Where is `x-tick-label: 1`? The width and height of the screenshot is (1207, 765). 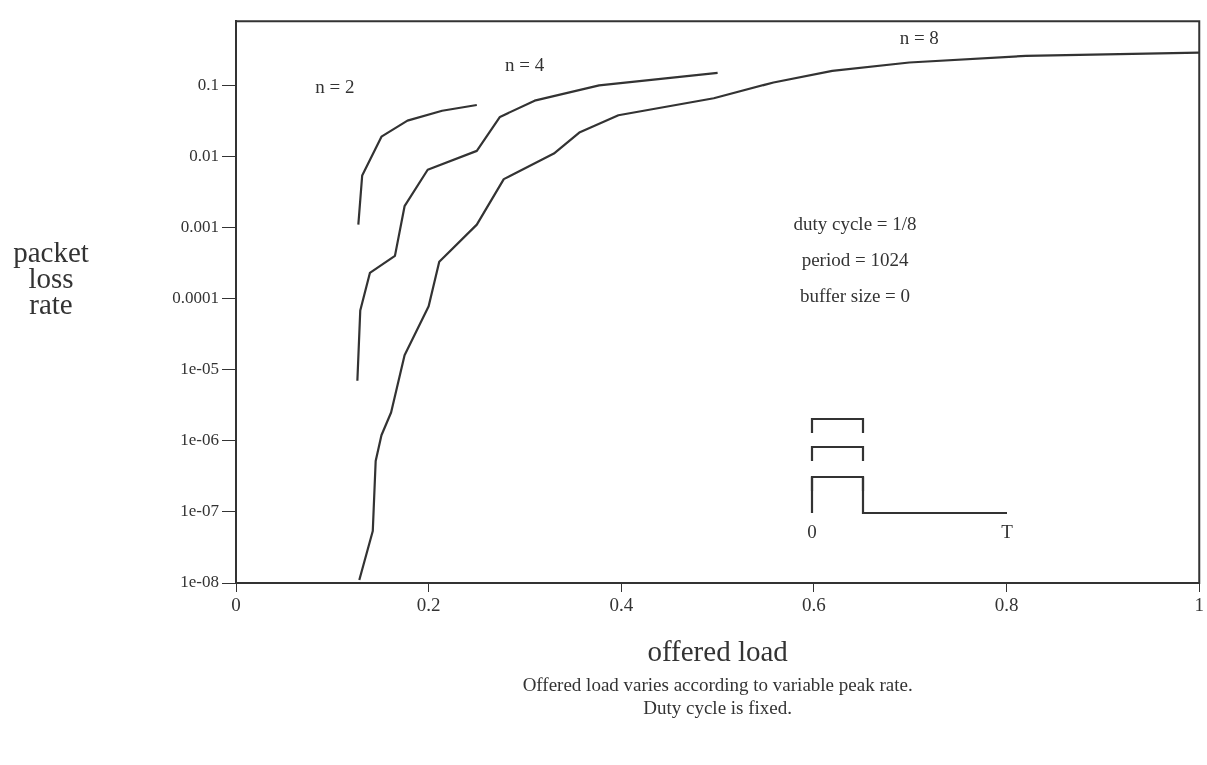
x-tick-label: 1 is located at coordinates (1199, 605).